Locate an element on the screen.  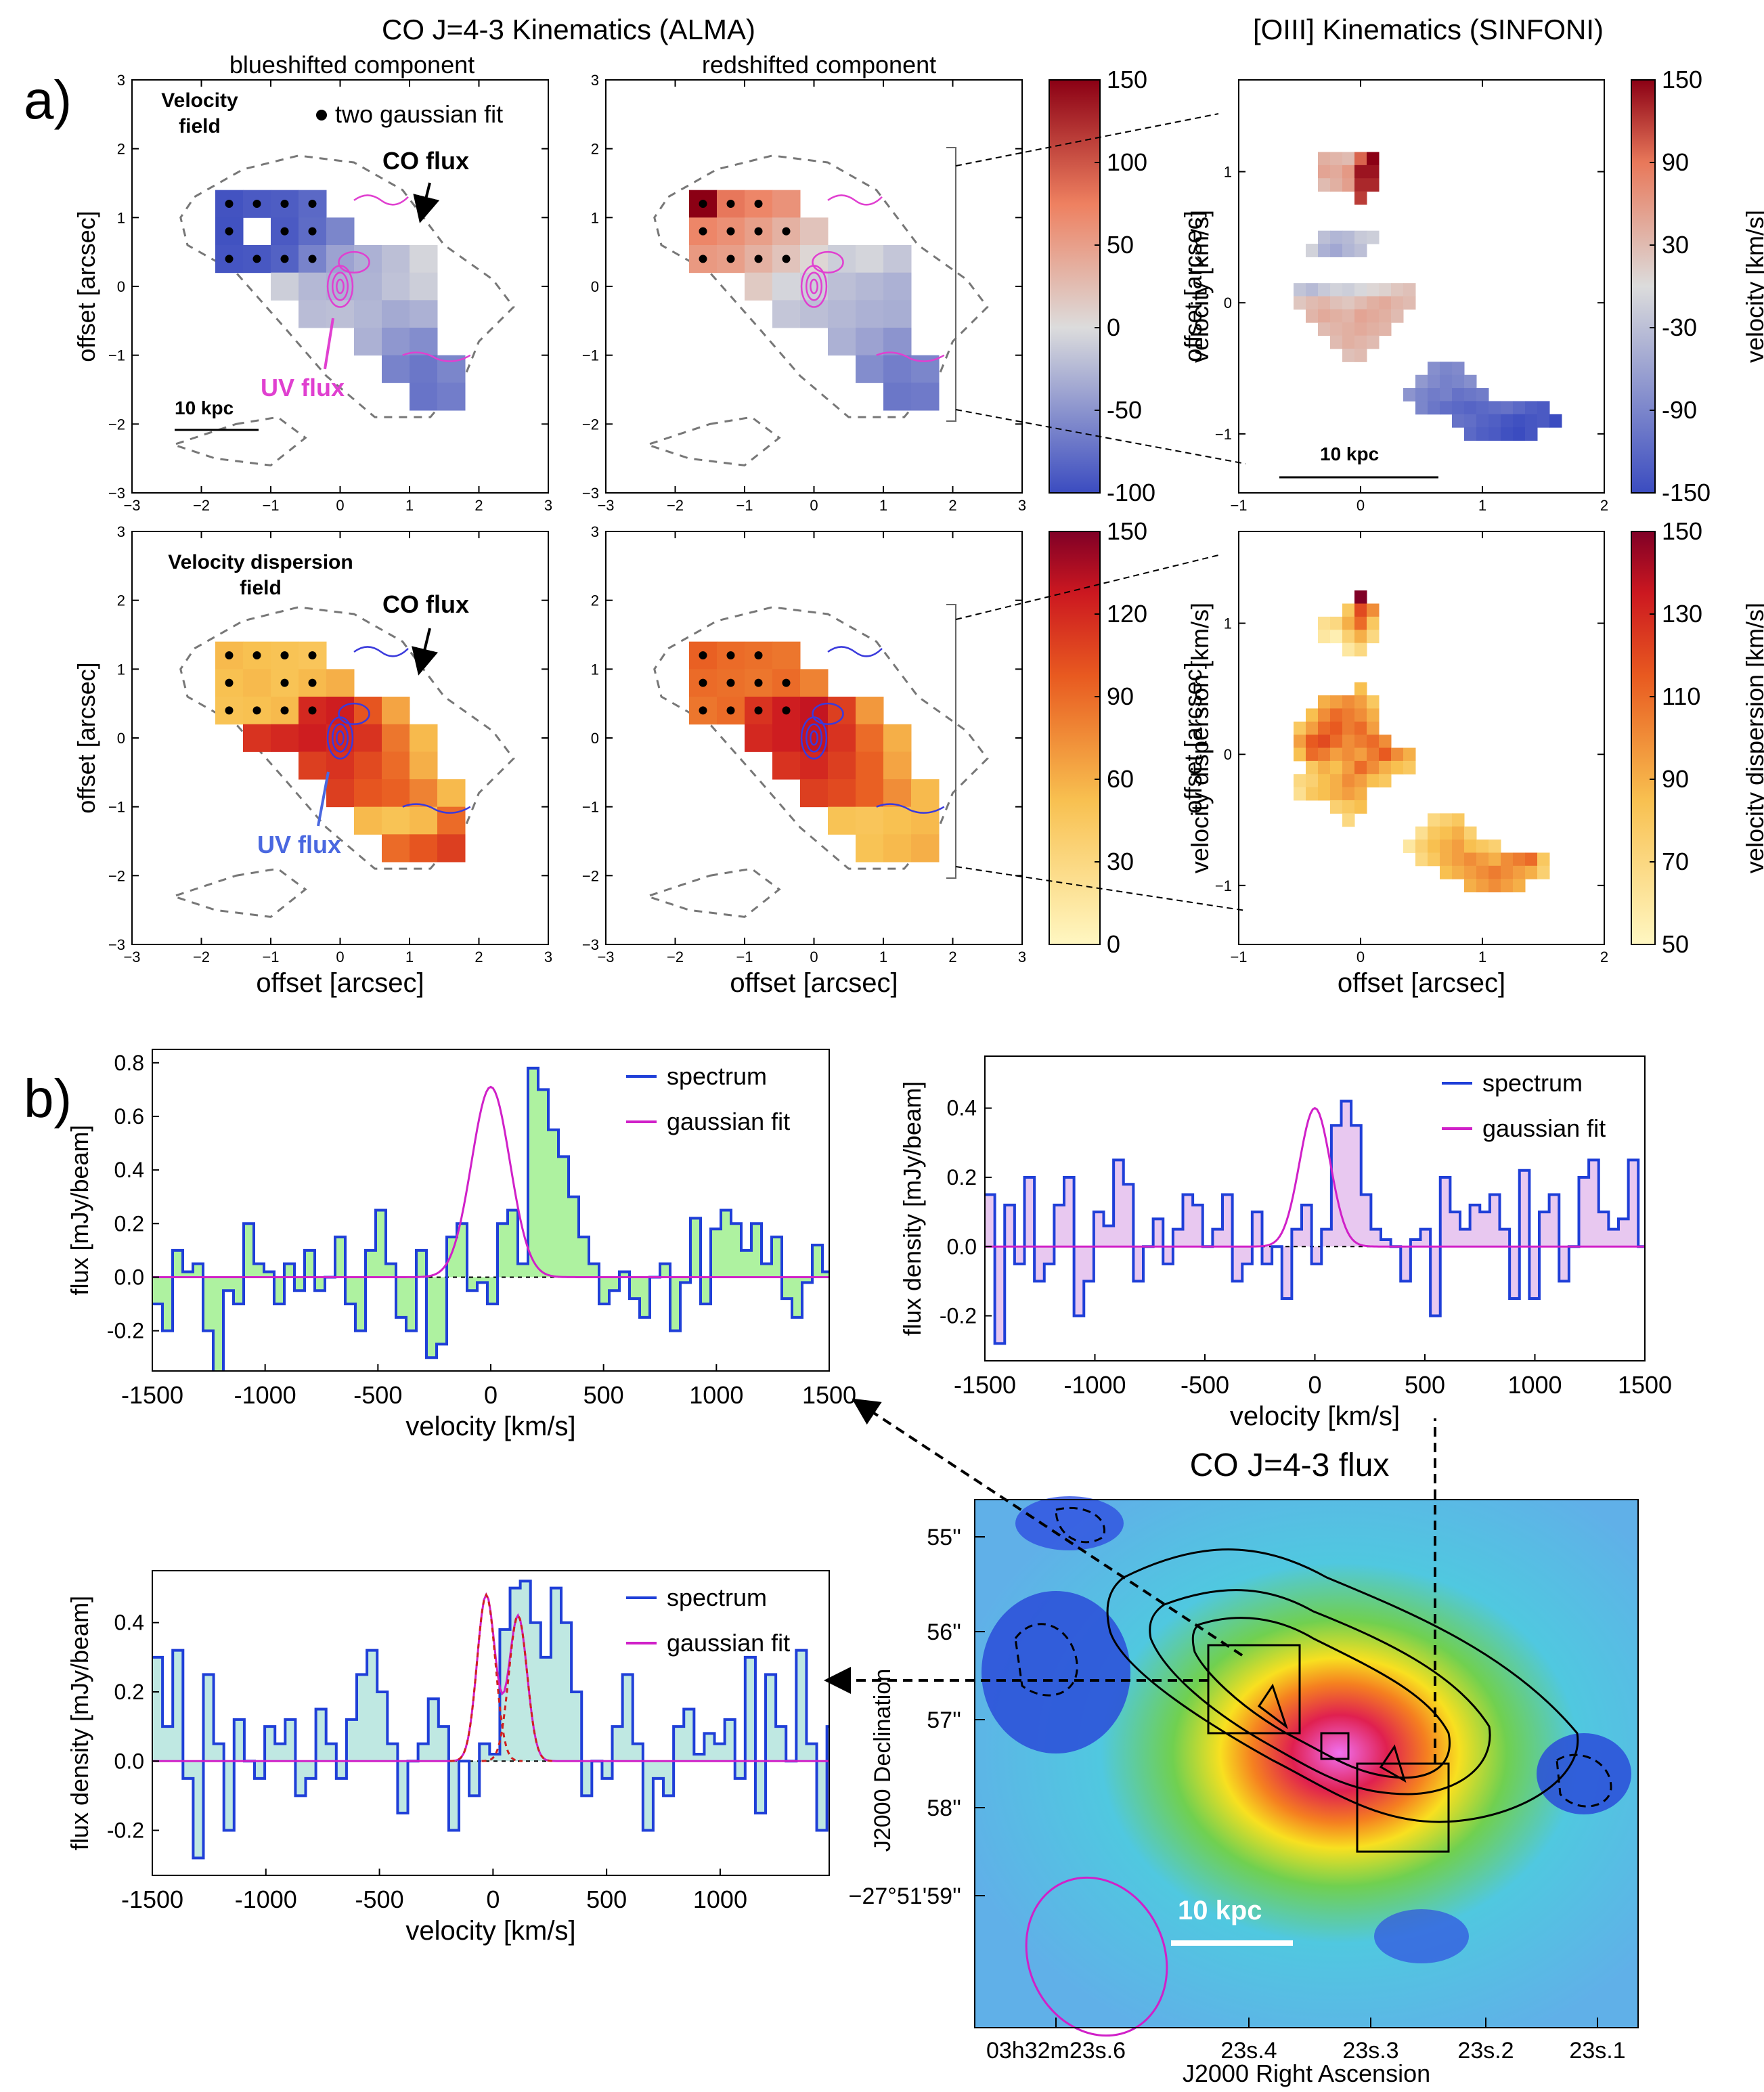
blue-component-label: blueshifted component is located at coordinates (352, 65).